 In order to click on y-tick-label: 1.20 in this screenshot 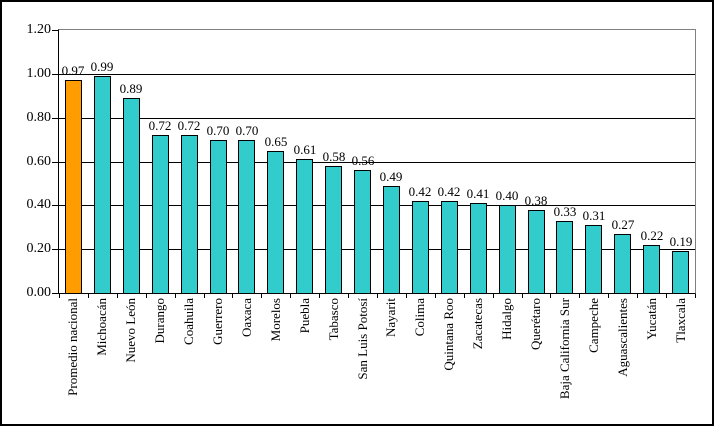, I will do `click(39, 29)`.